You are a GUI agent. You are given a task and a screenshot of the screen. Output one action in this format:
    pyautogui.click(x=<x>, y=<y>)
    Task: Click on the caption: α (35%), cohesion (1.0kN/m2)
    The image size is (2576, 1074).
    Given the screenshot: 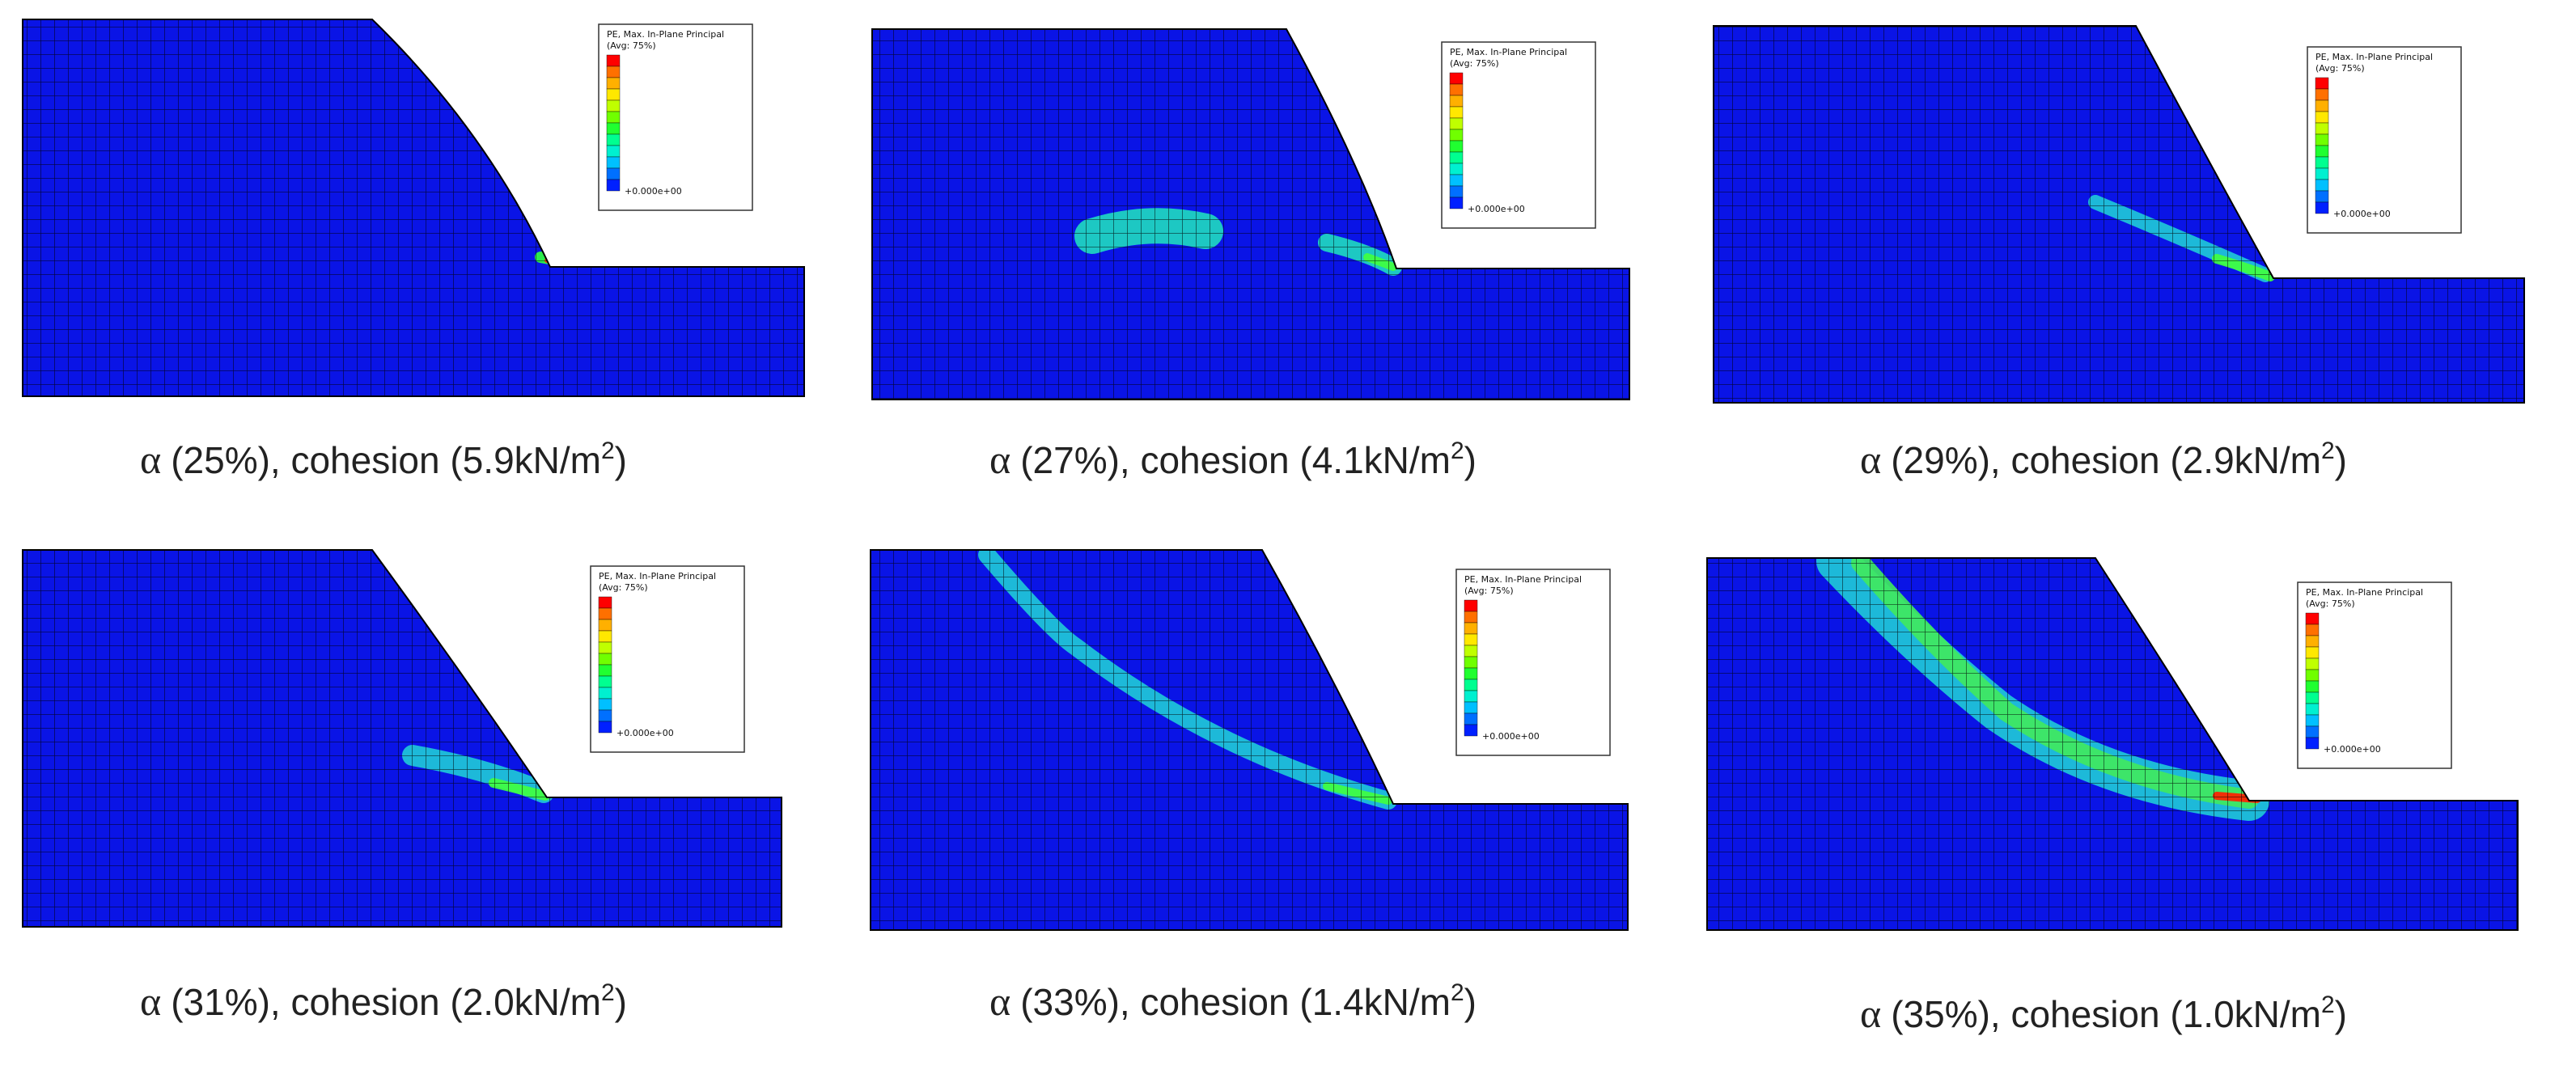 What is the action you would take?
    pyautogui.click(x=2103, y=1013)
    